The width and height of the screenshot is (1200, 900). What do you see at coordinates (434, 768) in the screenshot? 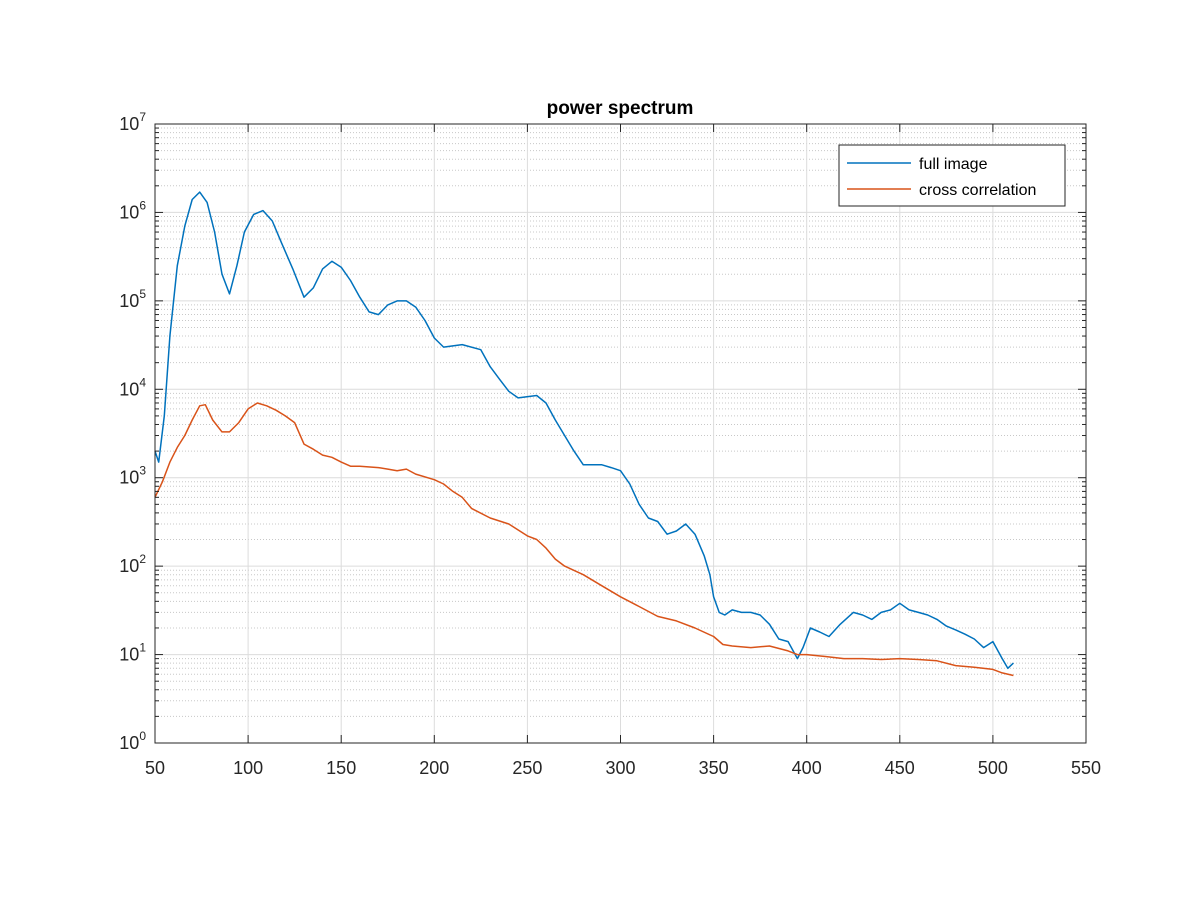
I see `x-tick-label: 200` at bounding box center [434, 768].